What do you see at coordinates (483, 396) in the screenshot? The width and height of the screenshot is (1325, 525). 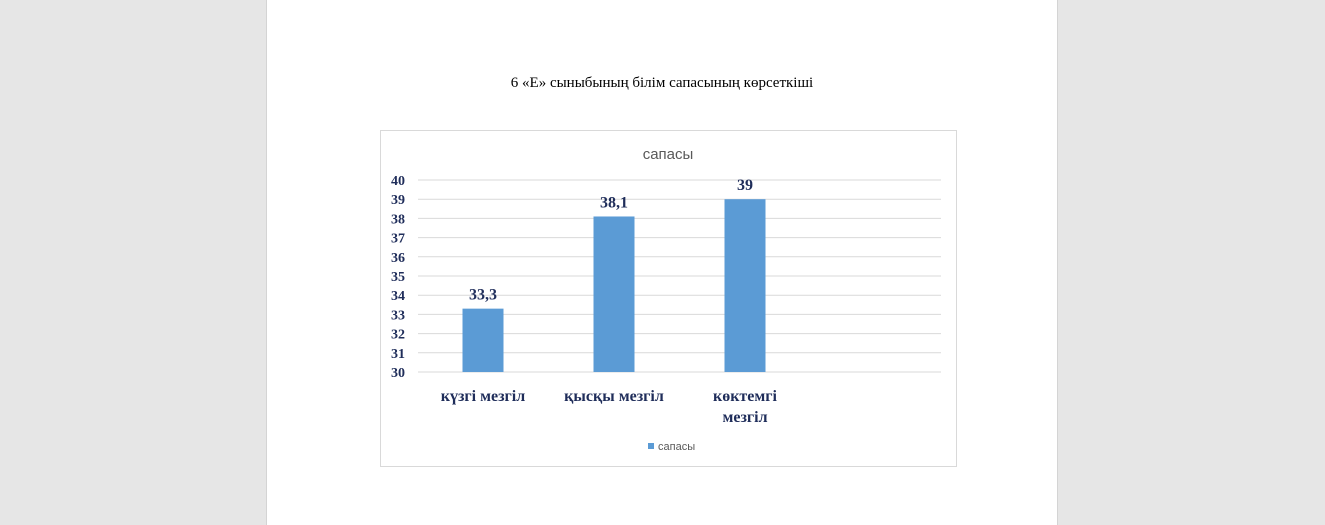 I see `x-tick-label: күзгі мезгіл` at bounding box center [483, 396].